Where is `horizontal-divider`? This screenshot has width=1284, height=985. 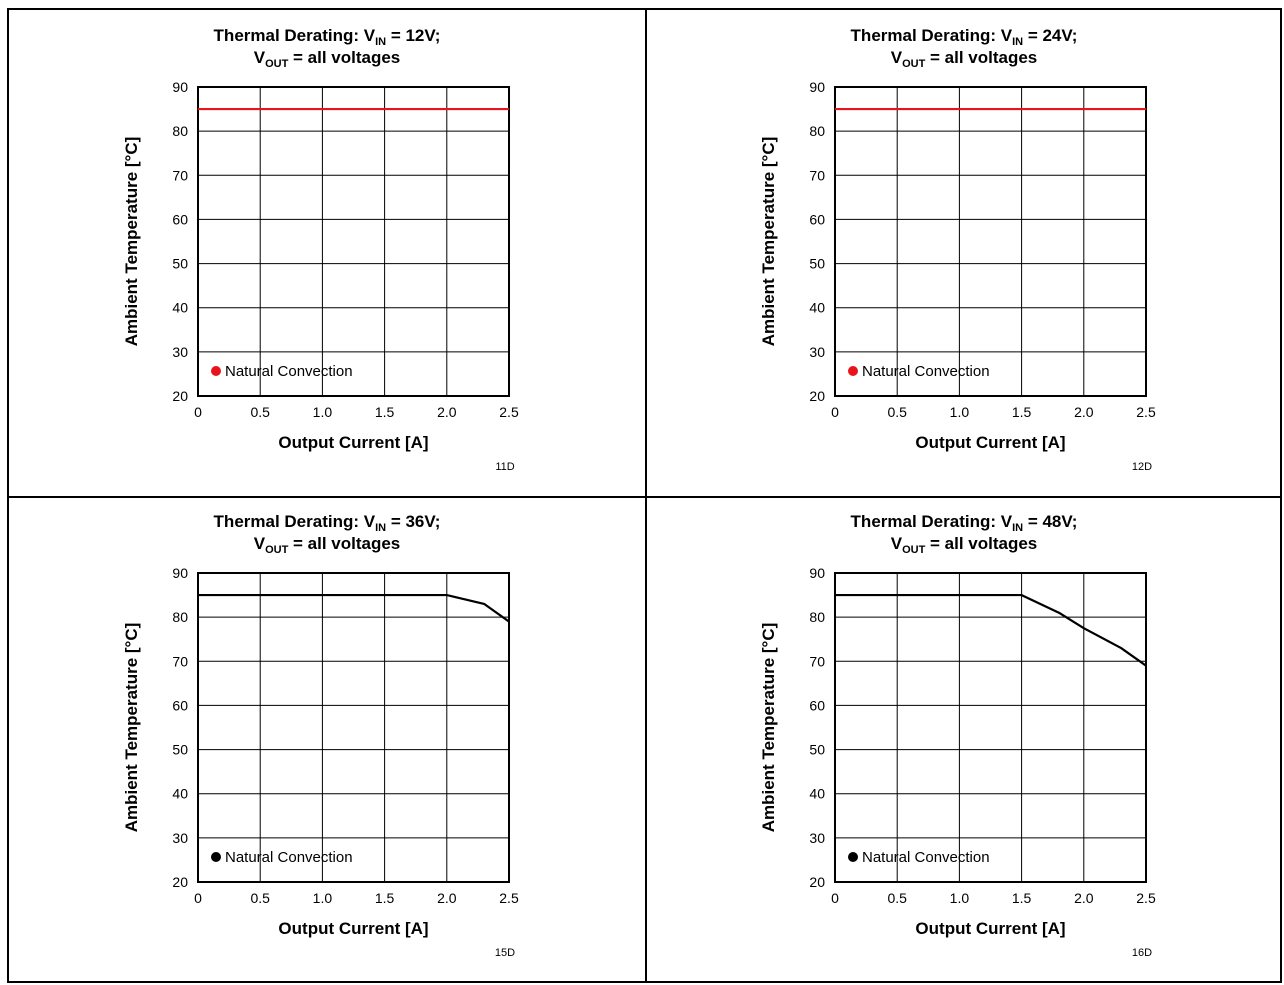
horizontal-divider is located at coordinates (644, 497).